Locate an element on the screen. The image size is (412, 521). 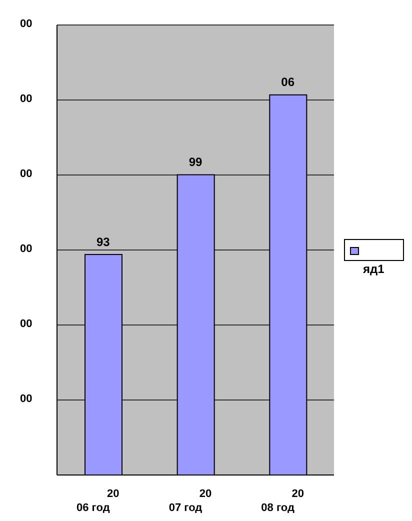
annotation: 06 is located at coordinates (288, 81).